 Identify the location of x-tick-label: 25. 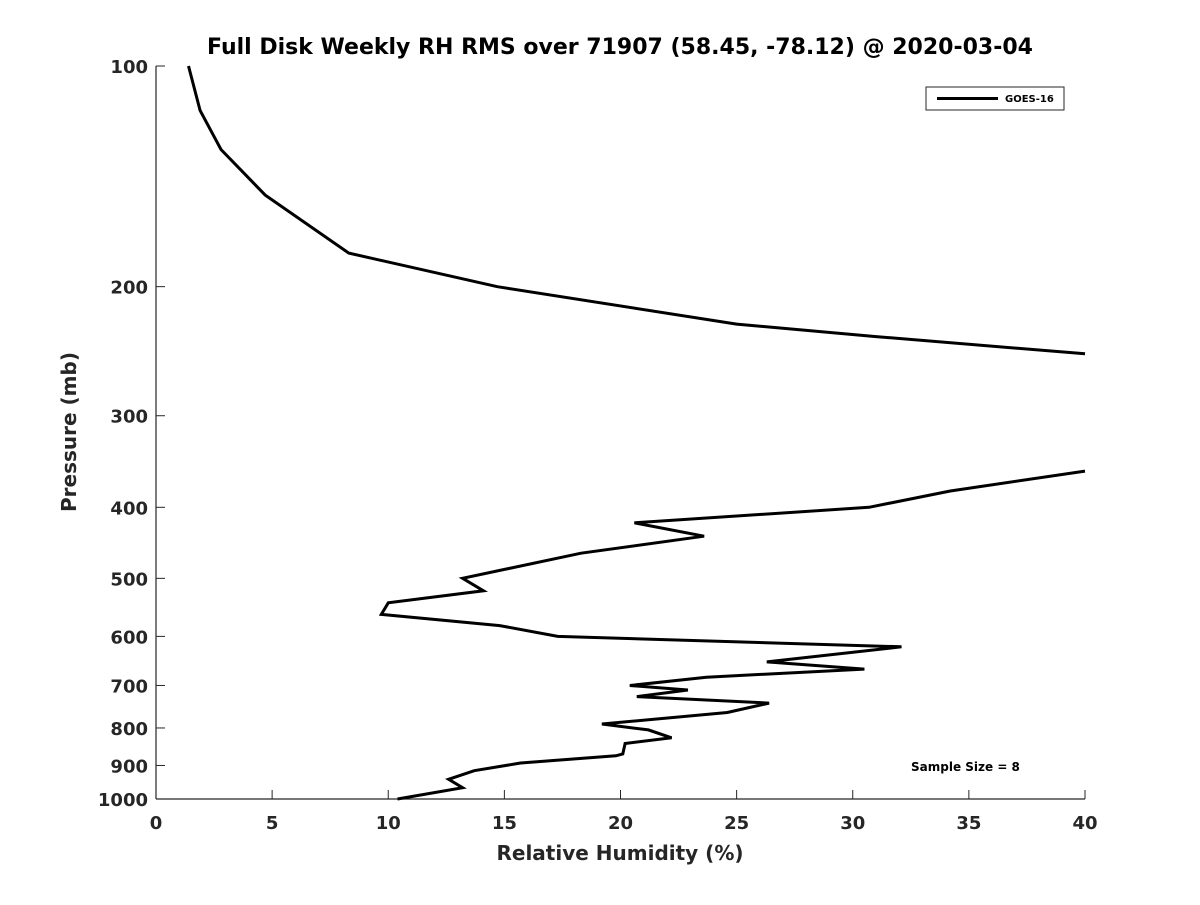
(736, 823).